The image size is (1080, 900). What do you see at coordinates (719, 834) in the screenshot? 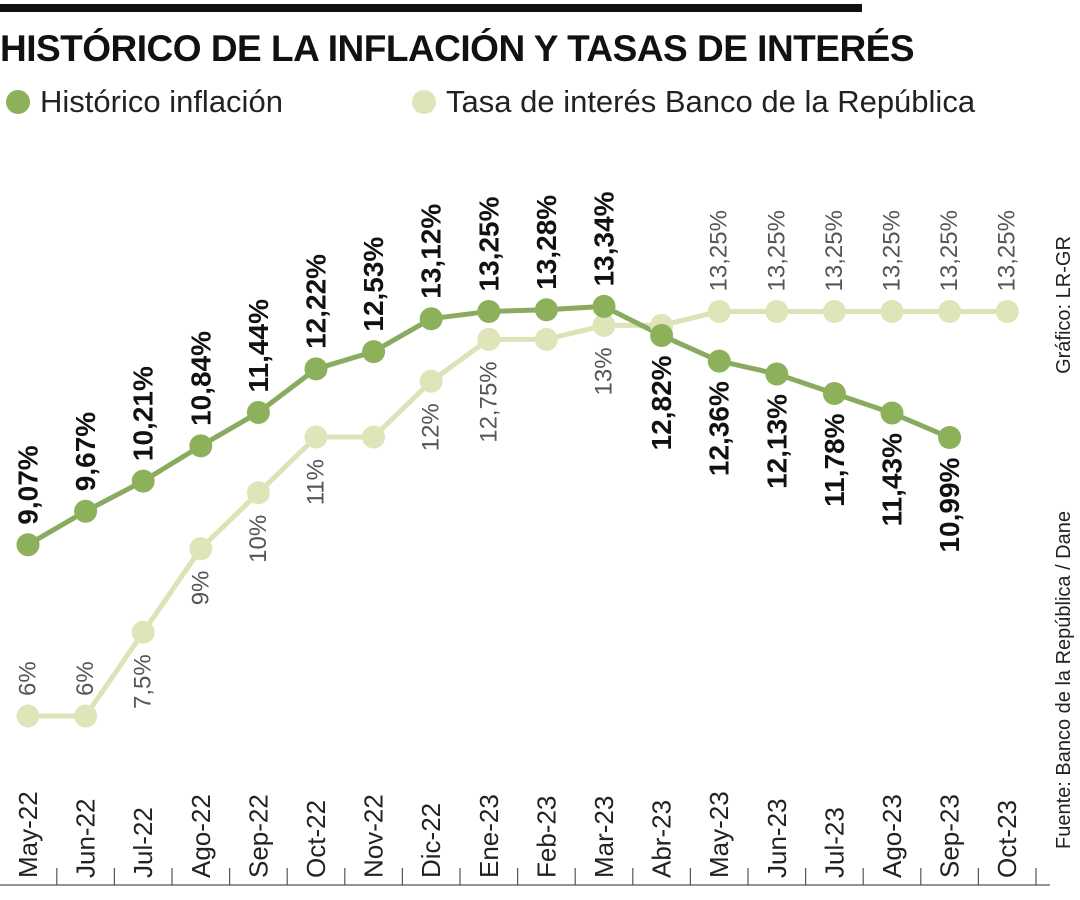
I see `x-tick-label: May-23` at bounding box center [719, 834].